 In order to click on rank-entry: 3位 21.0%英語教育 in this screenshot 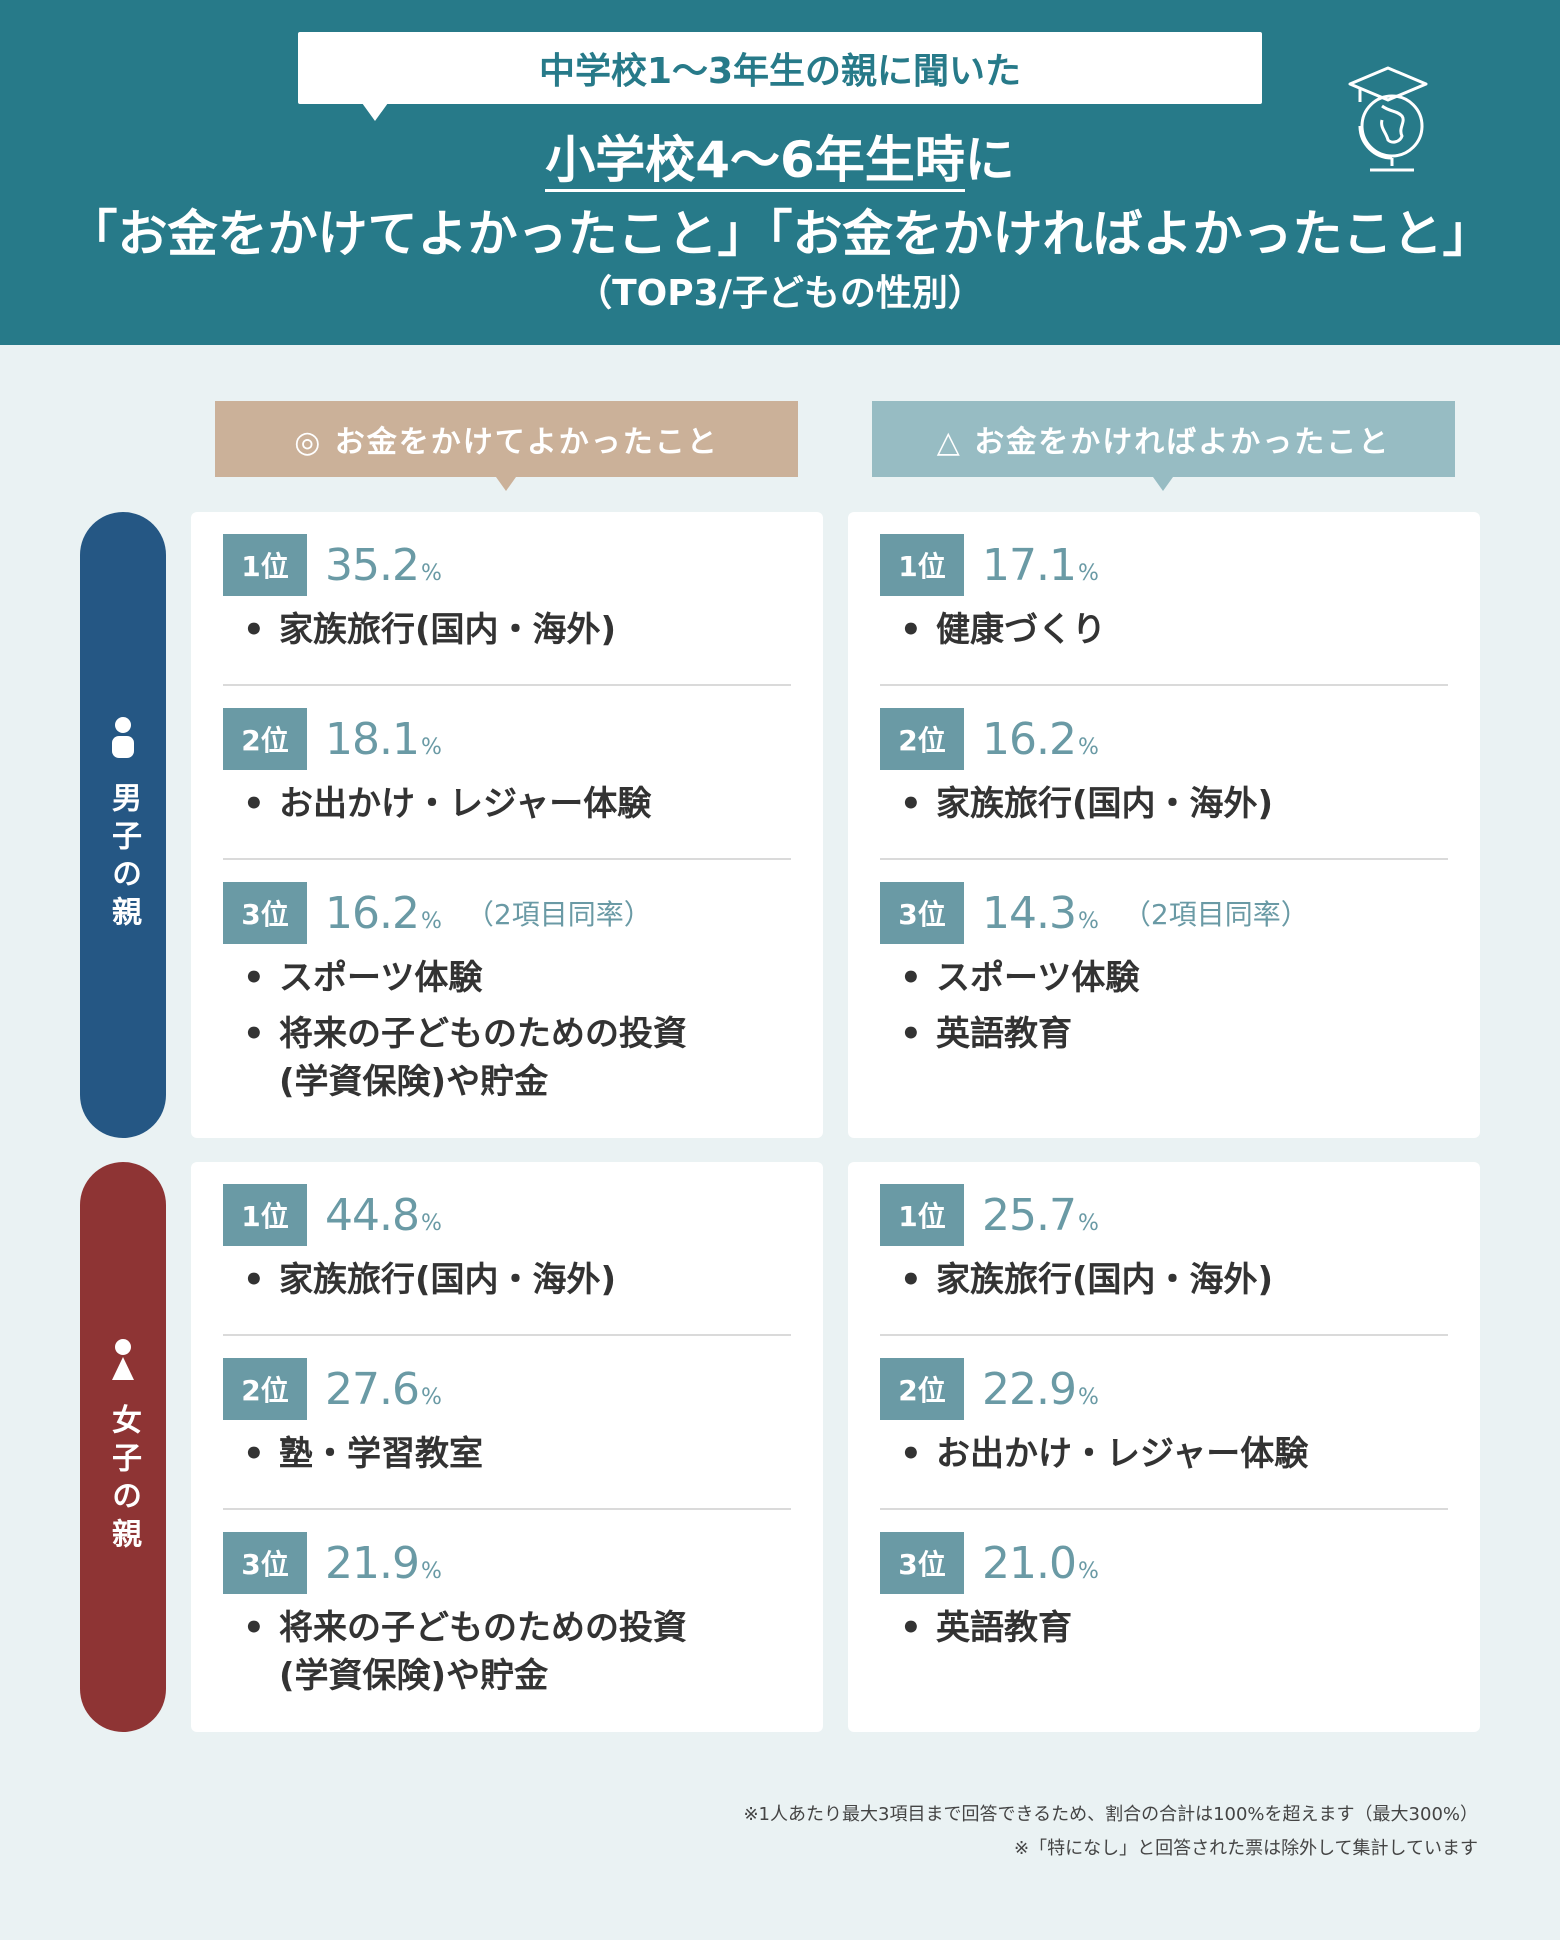, I will do `click(1164, 1612)`.